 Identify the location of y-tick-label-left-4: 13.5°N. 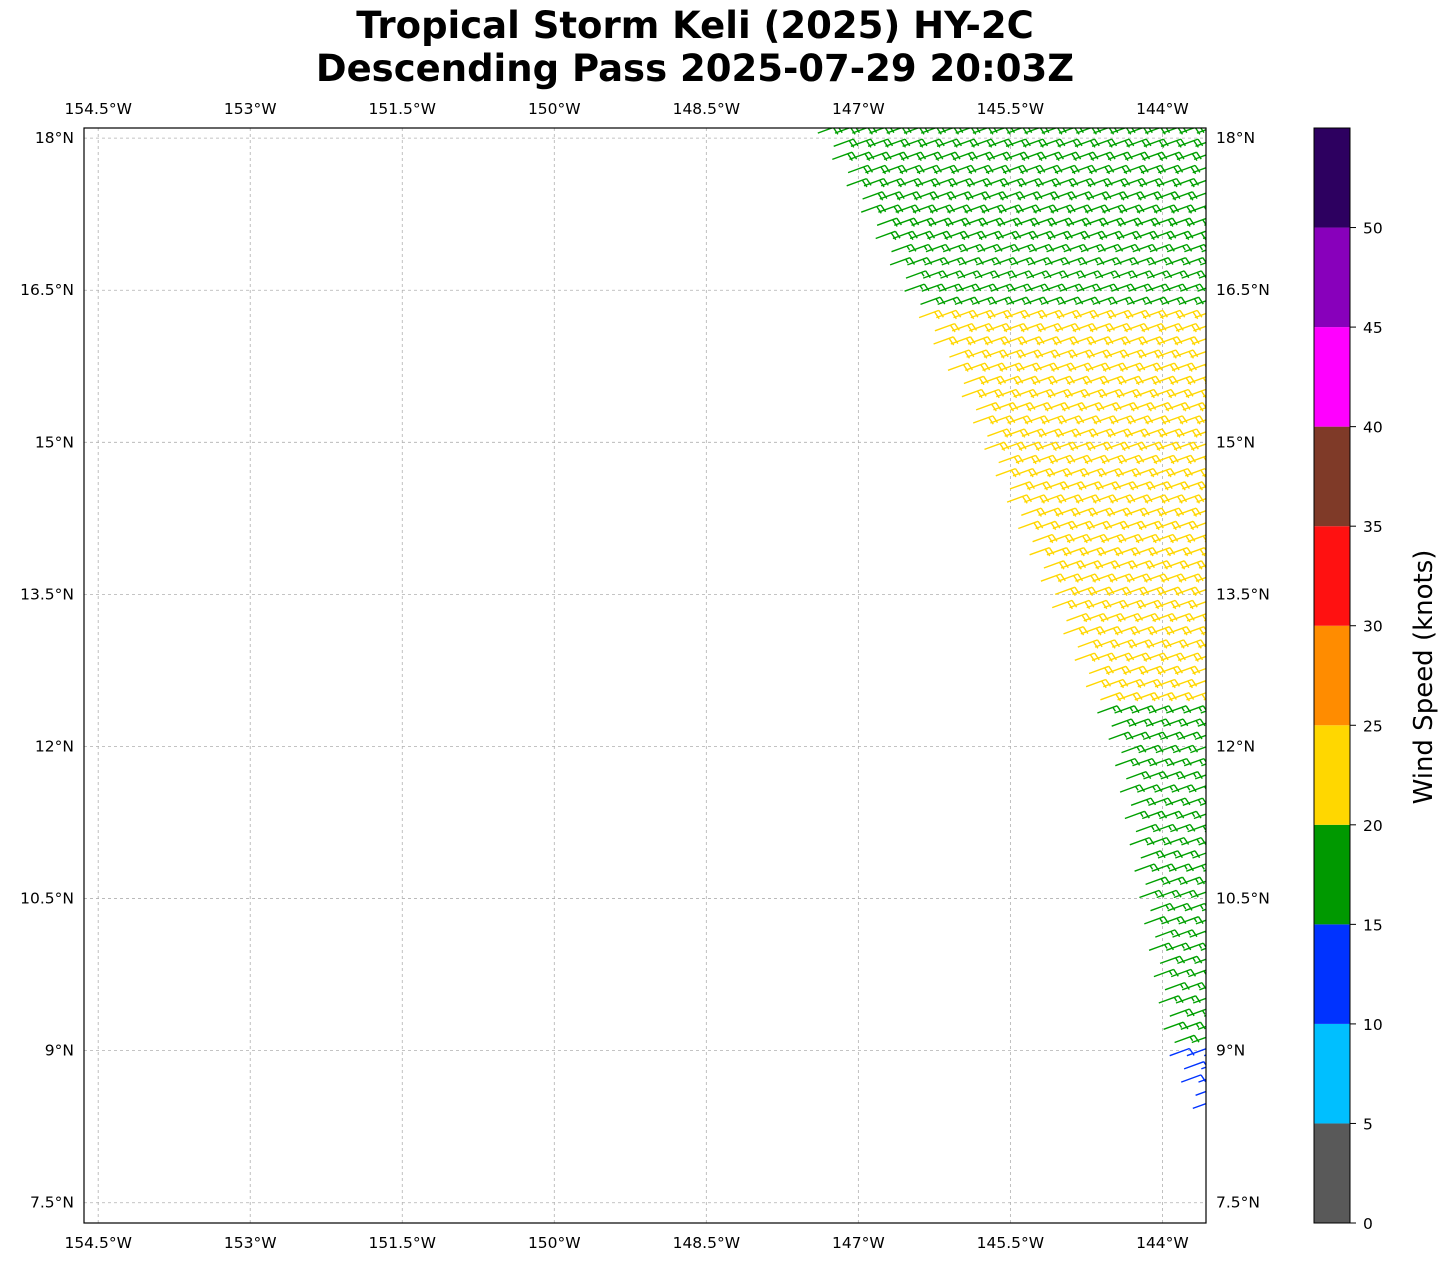
(47, 594).